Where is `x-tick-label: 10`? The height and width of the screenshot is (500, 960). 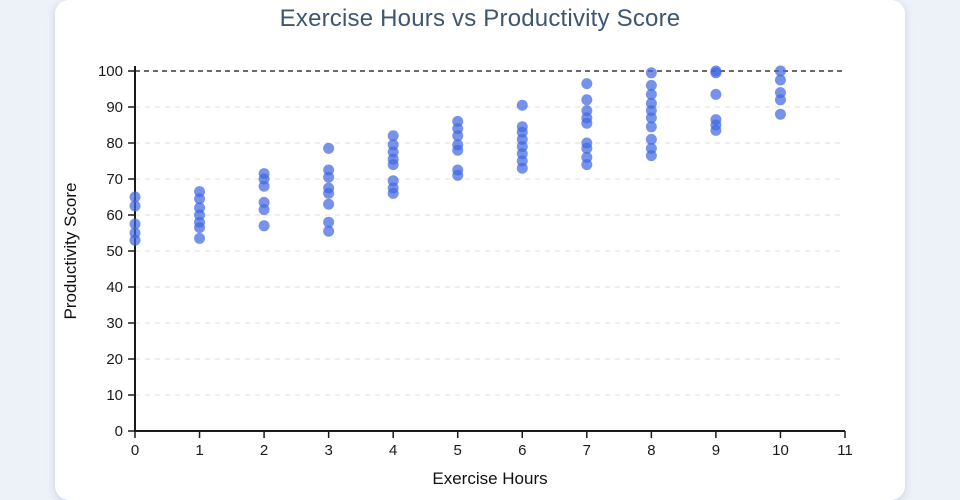
x-tick-label: 10 is located at coordinates (780, 450).